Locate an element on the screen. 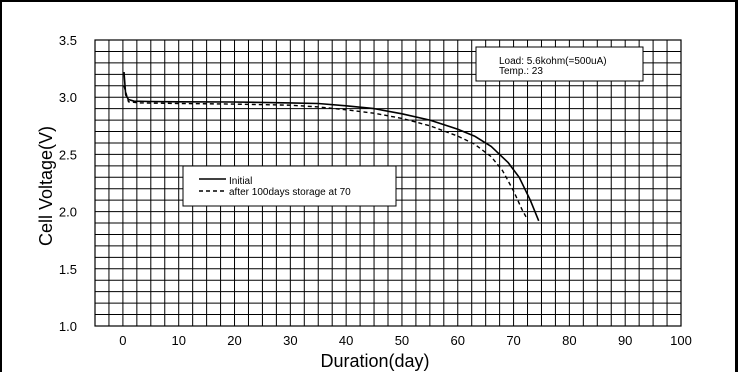 The image size is (738, 372). x-tick-label: 40 is located at coordinates (346, 340).